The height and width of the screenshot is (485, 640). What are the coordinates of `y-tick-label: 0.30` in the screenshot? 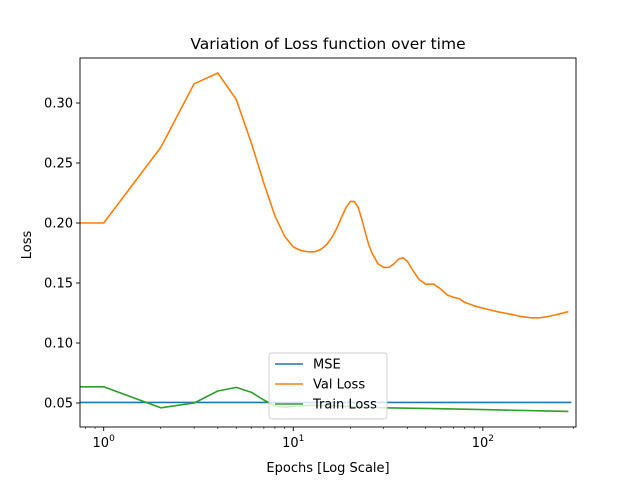 It's located at (58, 104).